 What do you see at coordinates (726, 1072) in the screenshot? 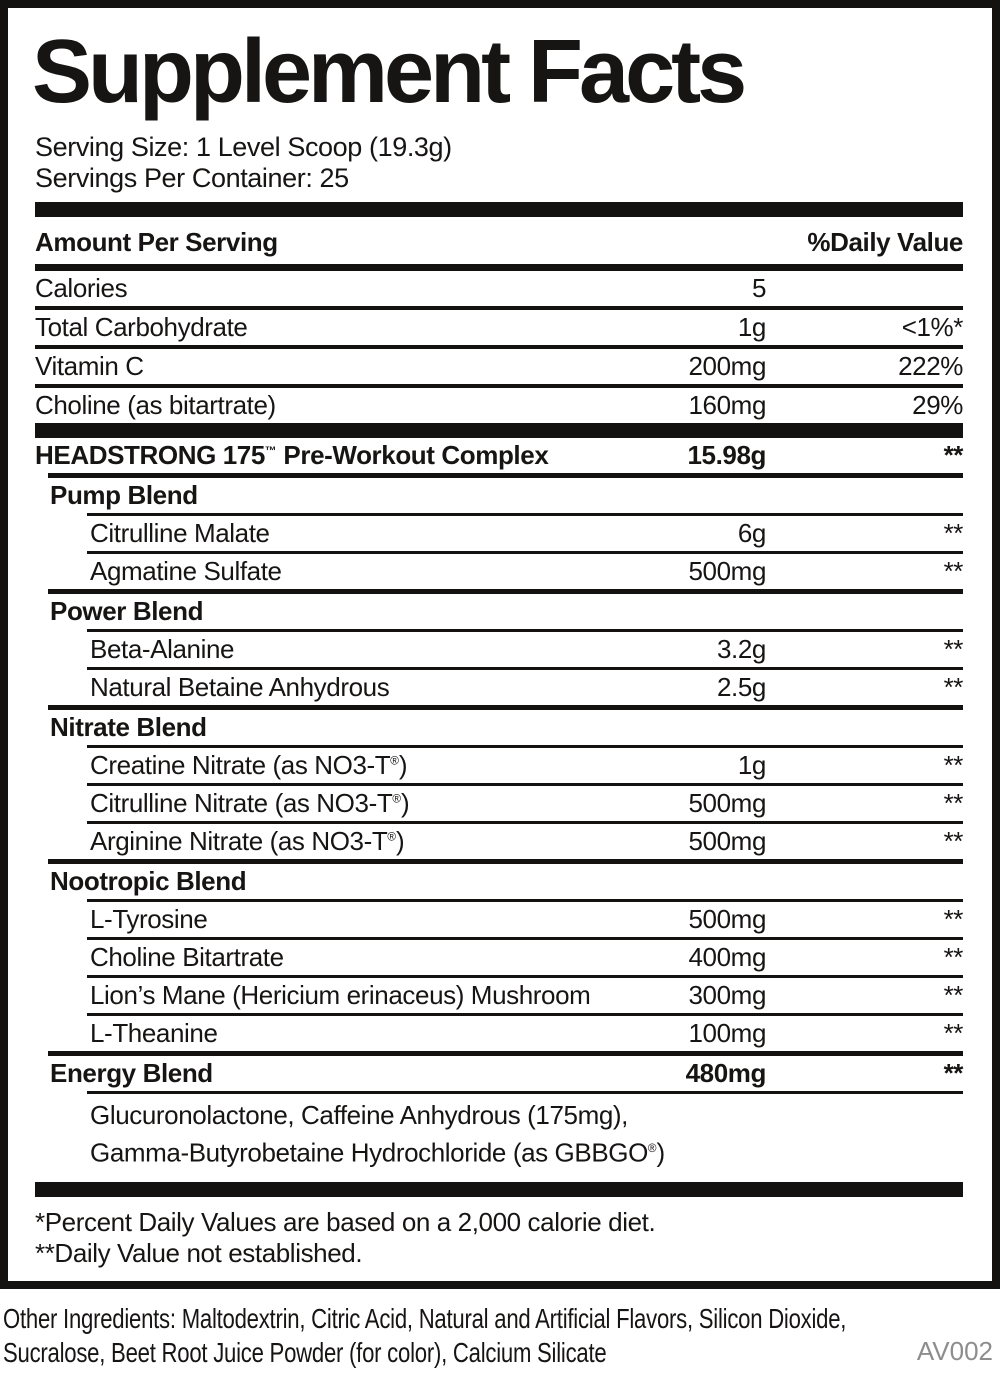
I see `amount-value: 480mg` at bounding box center [726, 1072].